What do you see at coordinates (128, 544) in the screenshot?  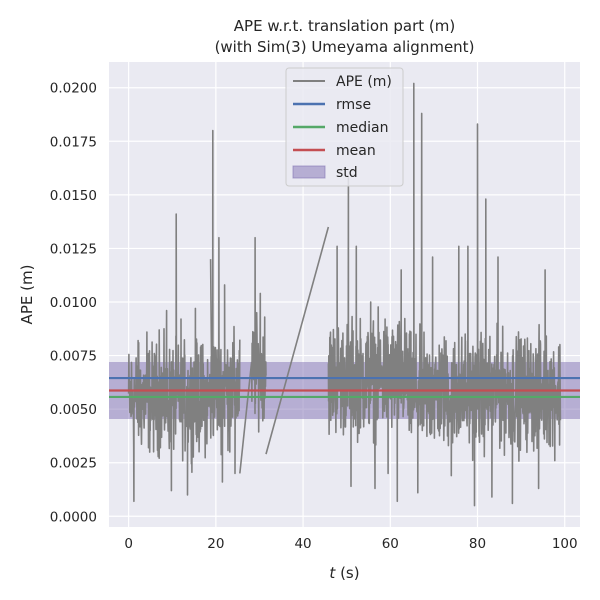 I see `x-tick-label: 0` at bounding box center [128, 544].